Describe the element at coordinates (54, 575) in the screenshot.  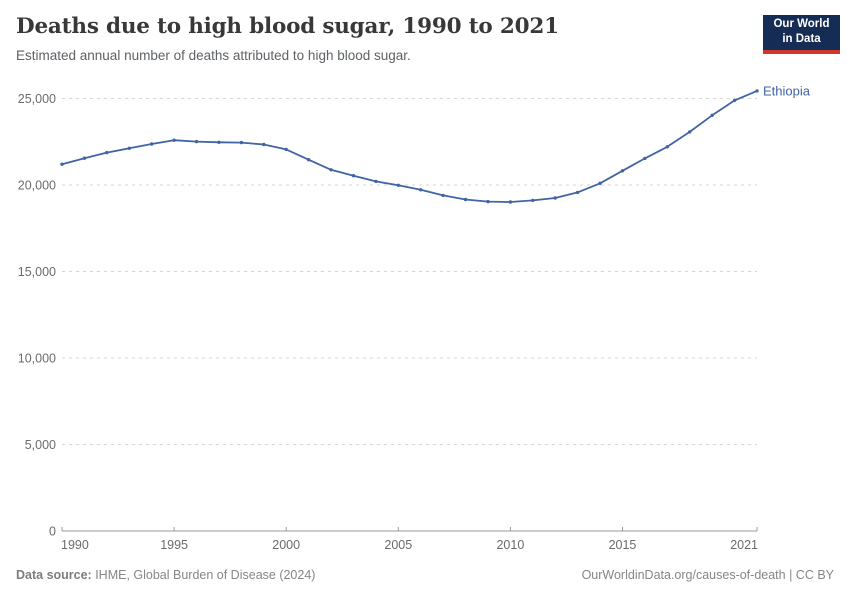
I see `data-source-label: Data source:` at that location.